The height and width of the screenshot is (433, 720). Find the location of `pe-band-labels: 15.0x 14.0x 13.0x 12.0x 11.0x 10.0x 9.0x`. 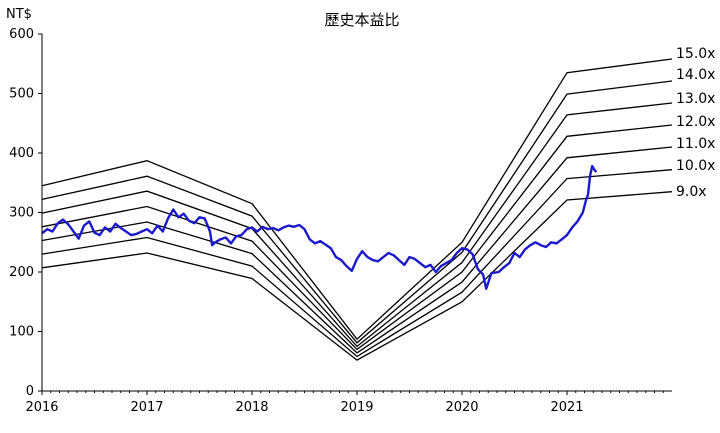

pe-band-labels: 15.0x 14.0x 13.0x 12.0x 11.0x 10.0x 9.0x is located at coordinates (695, 123).